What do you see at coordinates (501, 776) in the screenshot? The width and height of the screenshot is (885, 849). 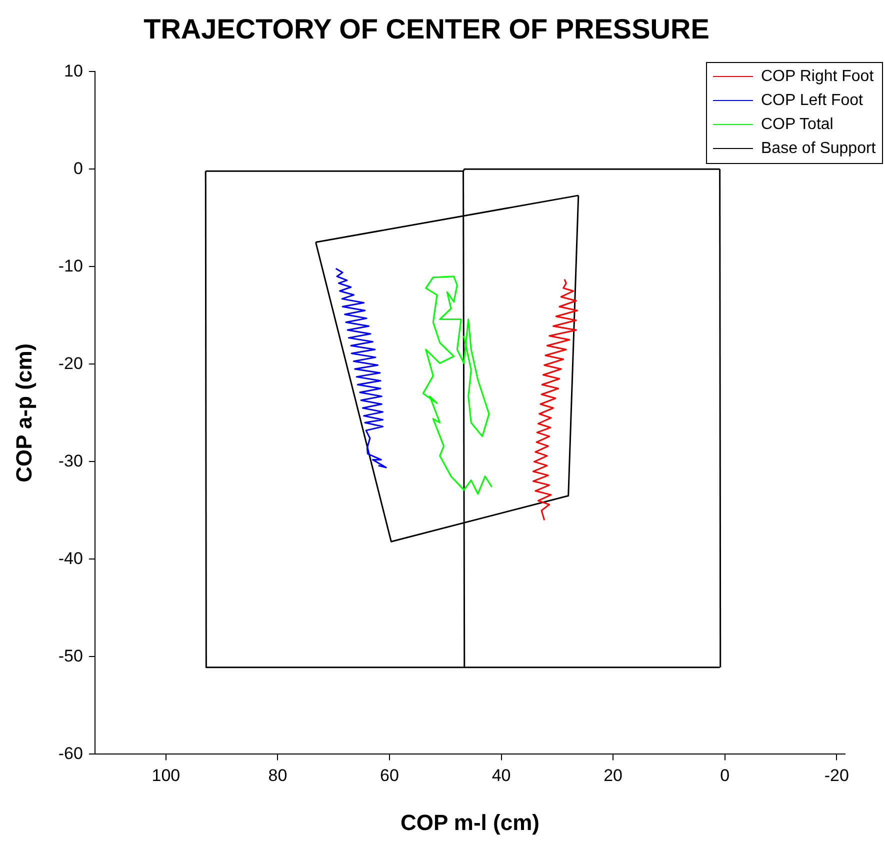 I see `x-tick-label: 40` at bounding box center [501, 776].